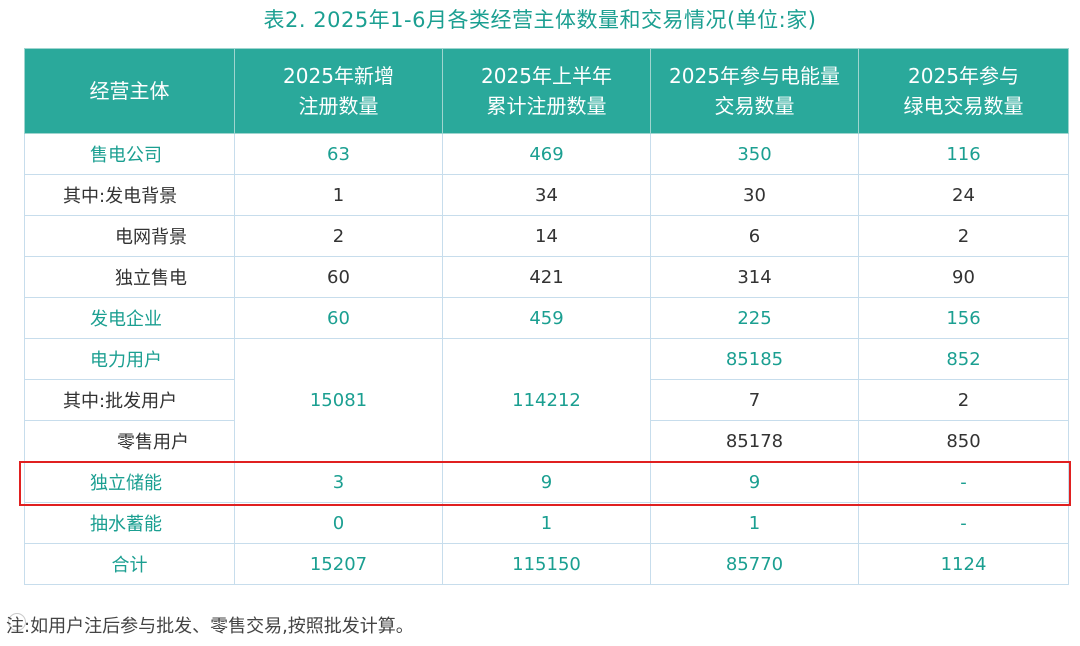 This screenshot has height=646, width=1080. I want to click on cell-cumulative: 14, so click(546, 236).